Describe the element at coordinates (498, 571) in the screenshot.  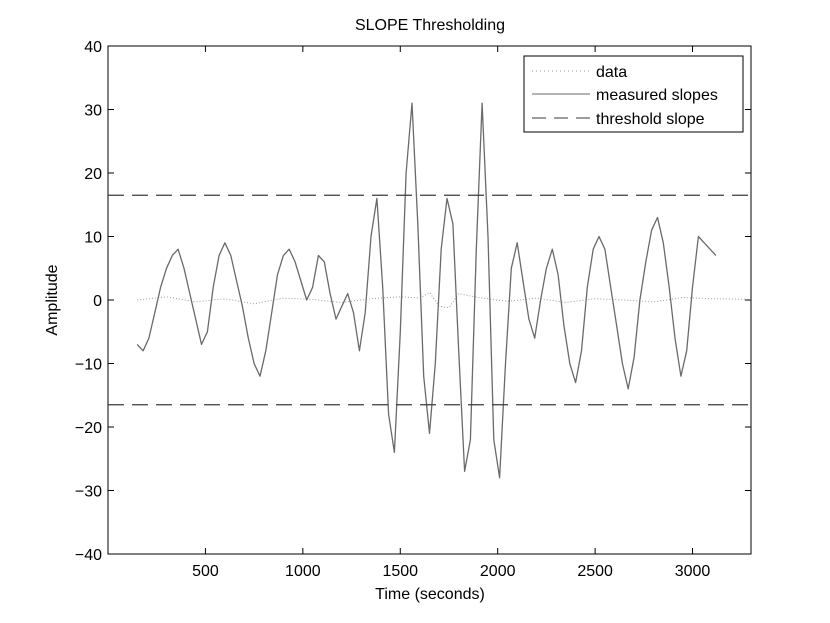
I see `x-tick-label: 2000` at that location.